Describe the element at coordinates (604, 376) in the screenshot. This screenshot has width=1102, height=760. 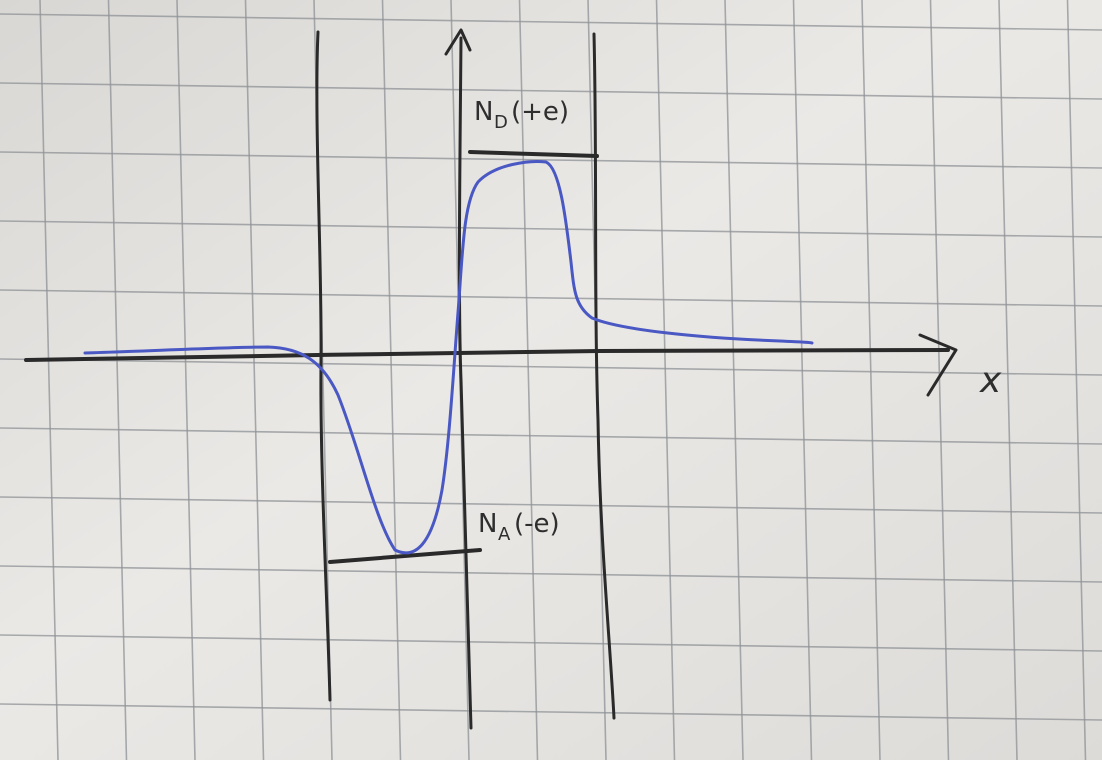
I see `depletion-right-boundary` at that location.